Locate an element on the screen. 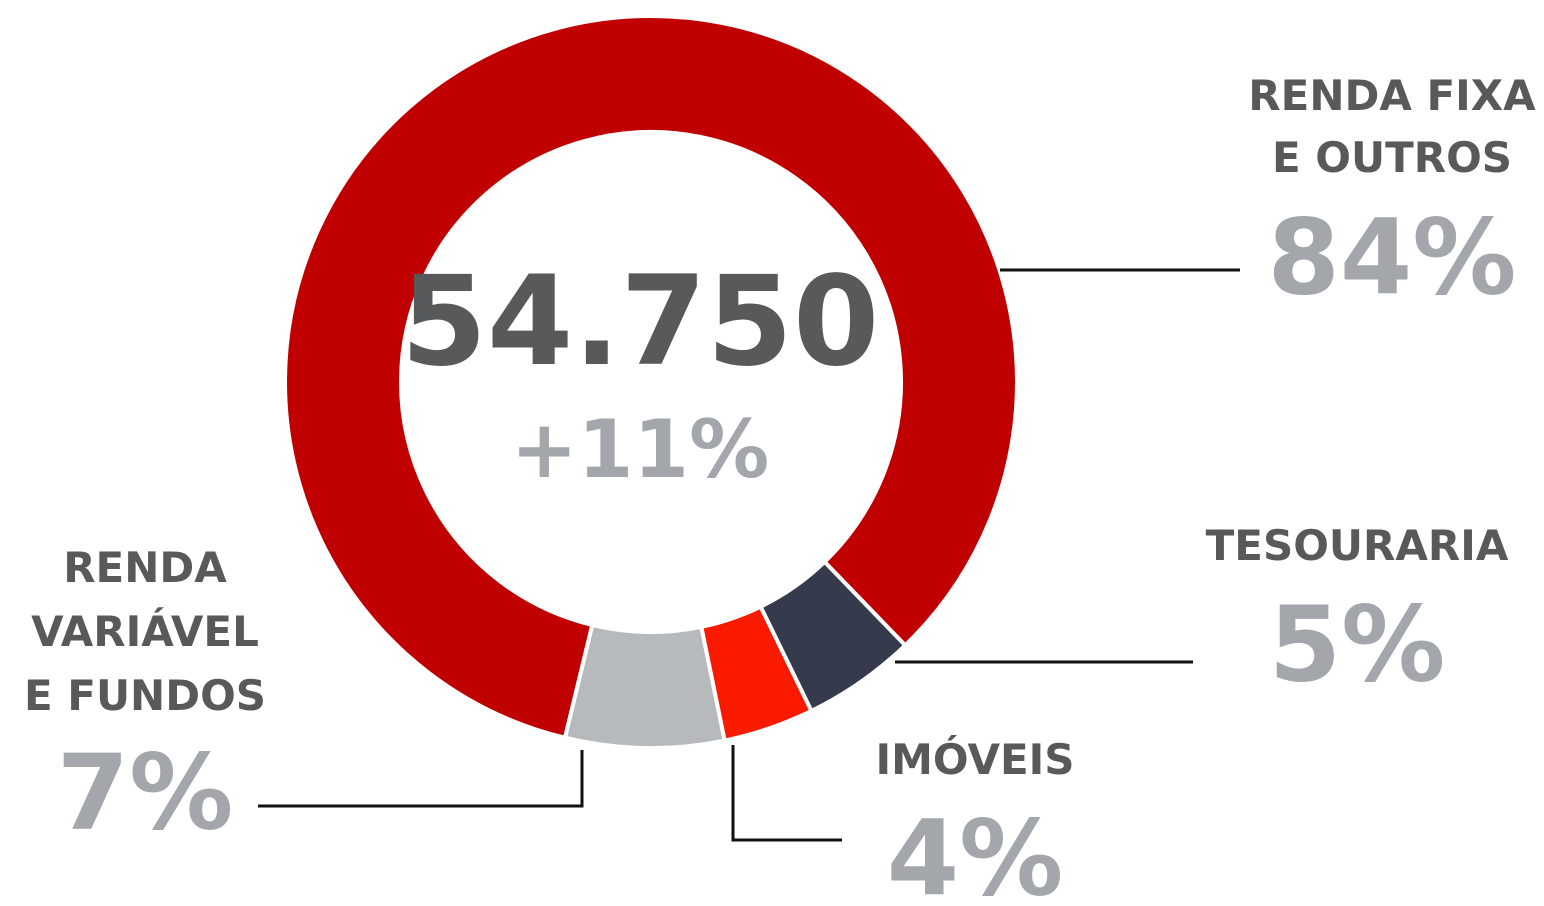 This screenshot has height=906, width=1544. percent-label: 84% is located at coordinates (1392, 257).